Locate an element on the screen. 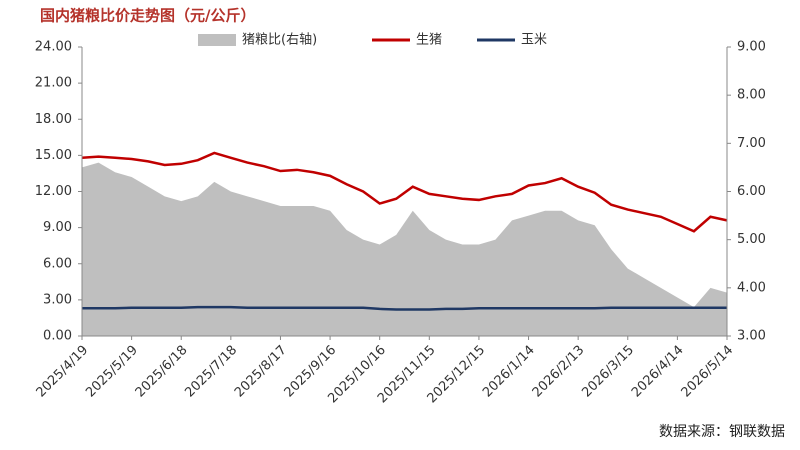  x-tick-label: 2026/2/13 is located at coordinates (559, 372).